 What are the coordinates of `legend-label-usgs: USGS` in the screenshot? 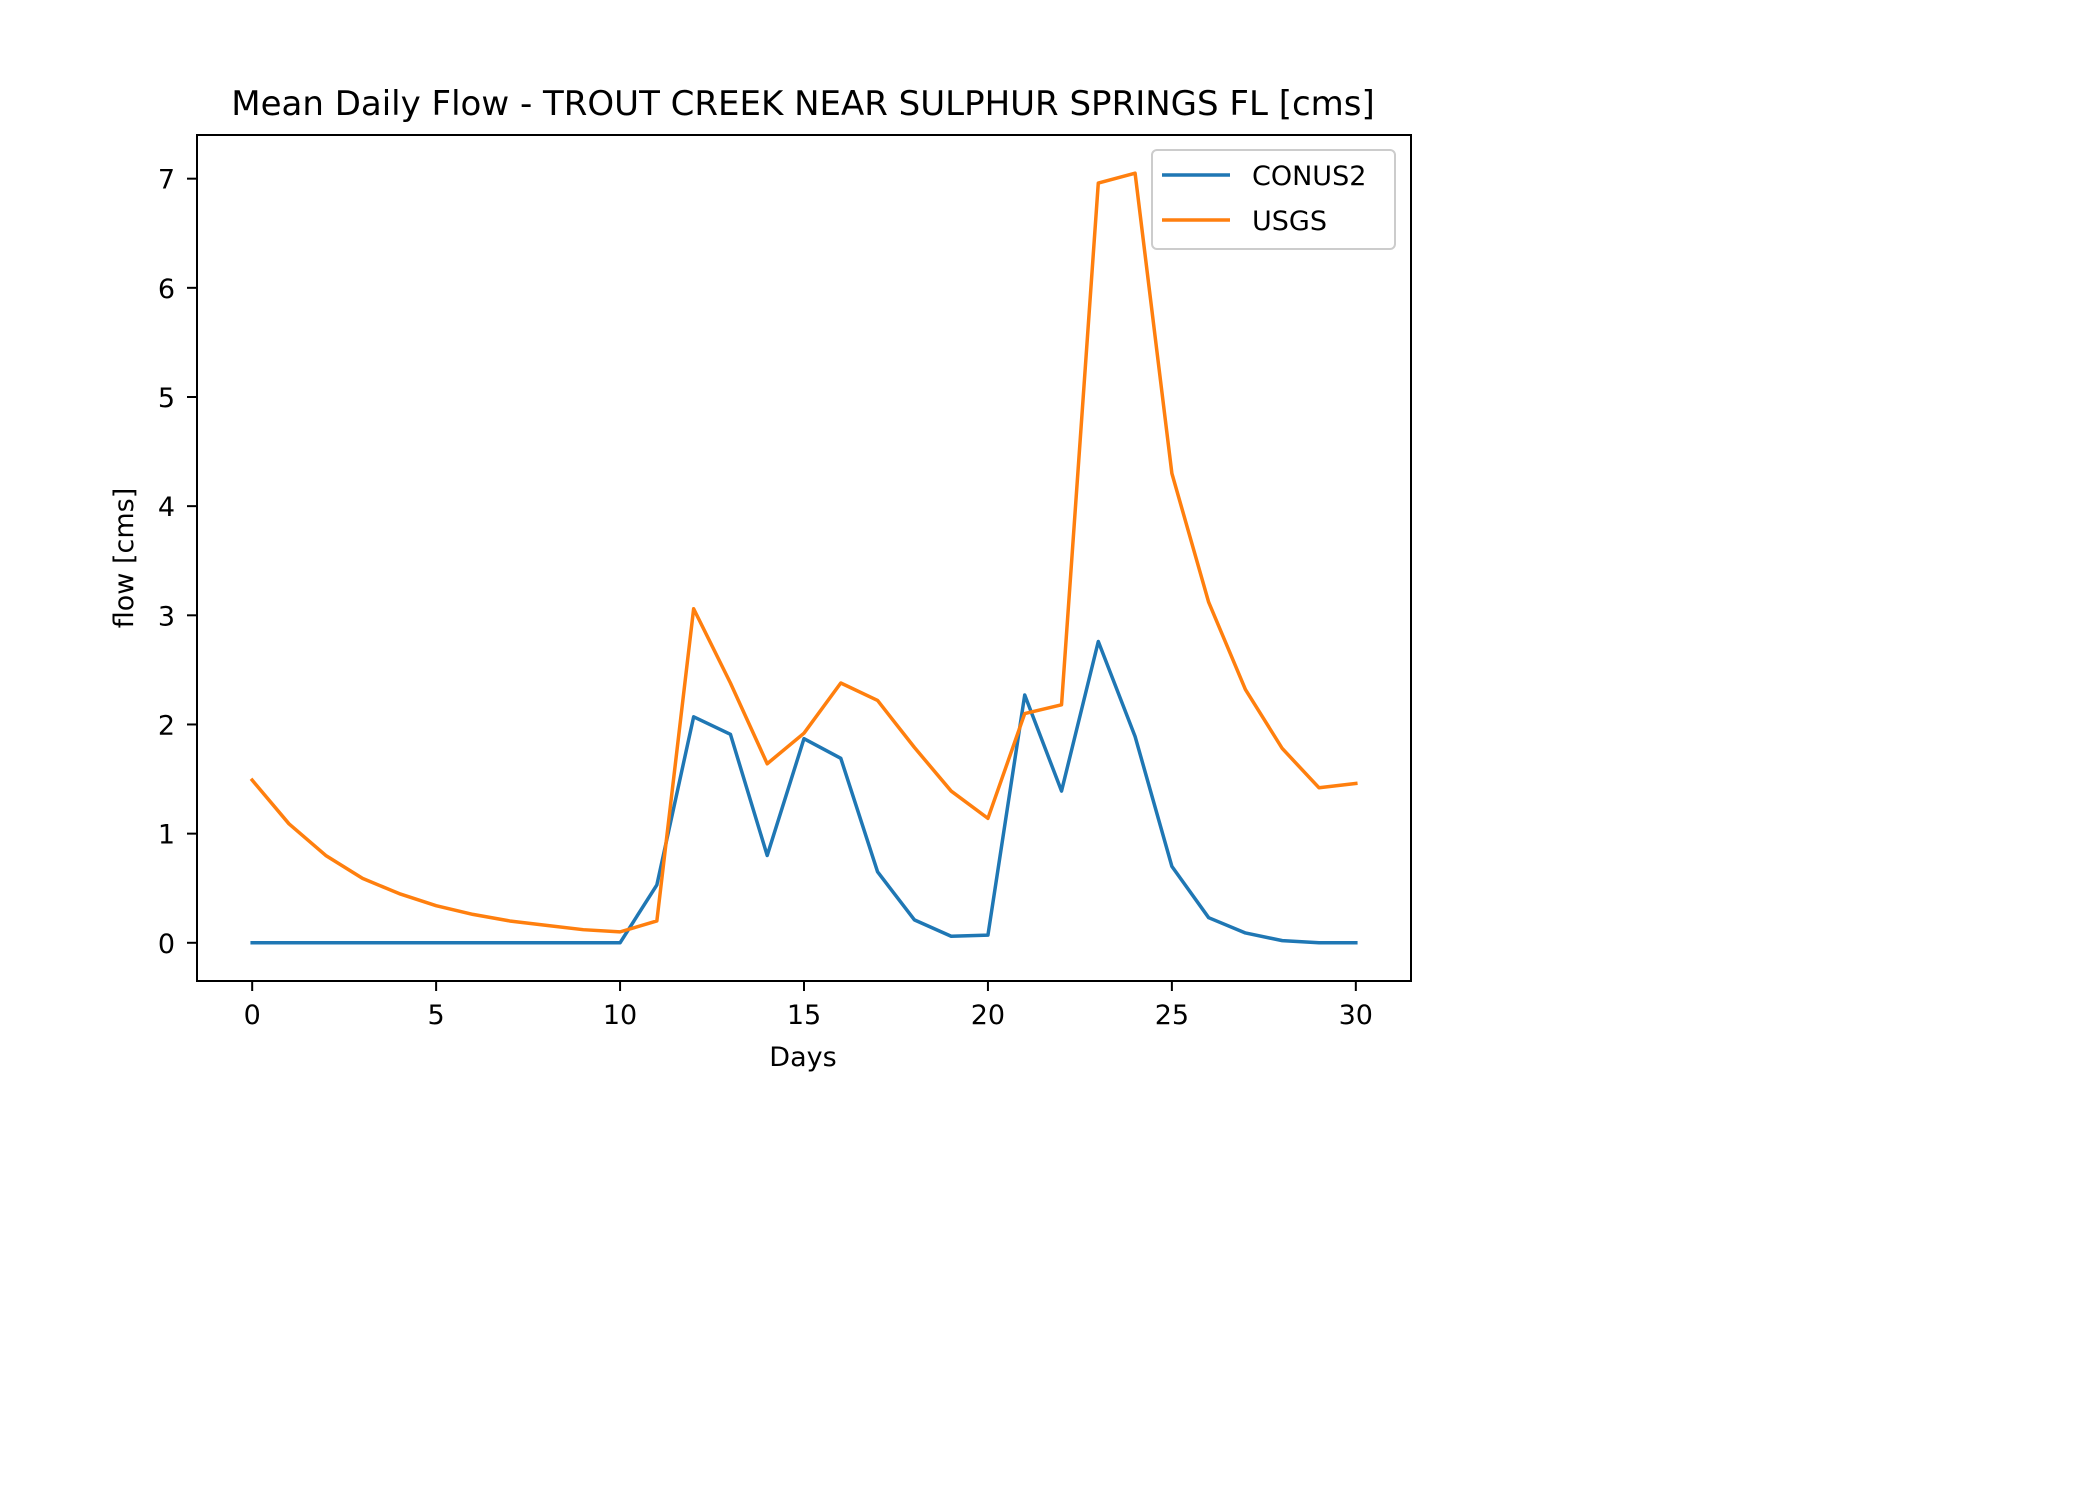 It's located at (1289, 221).